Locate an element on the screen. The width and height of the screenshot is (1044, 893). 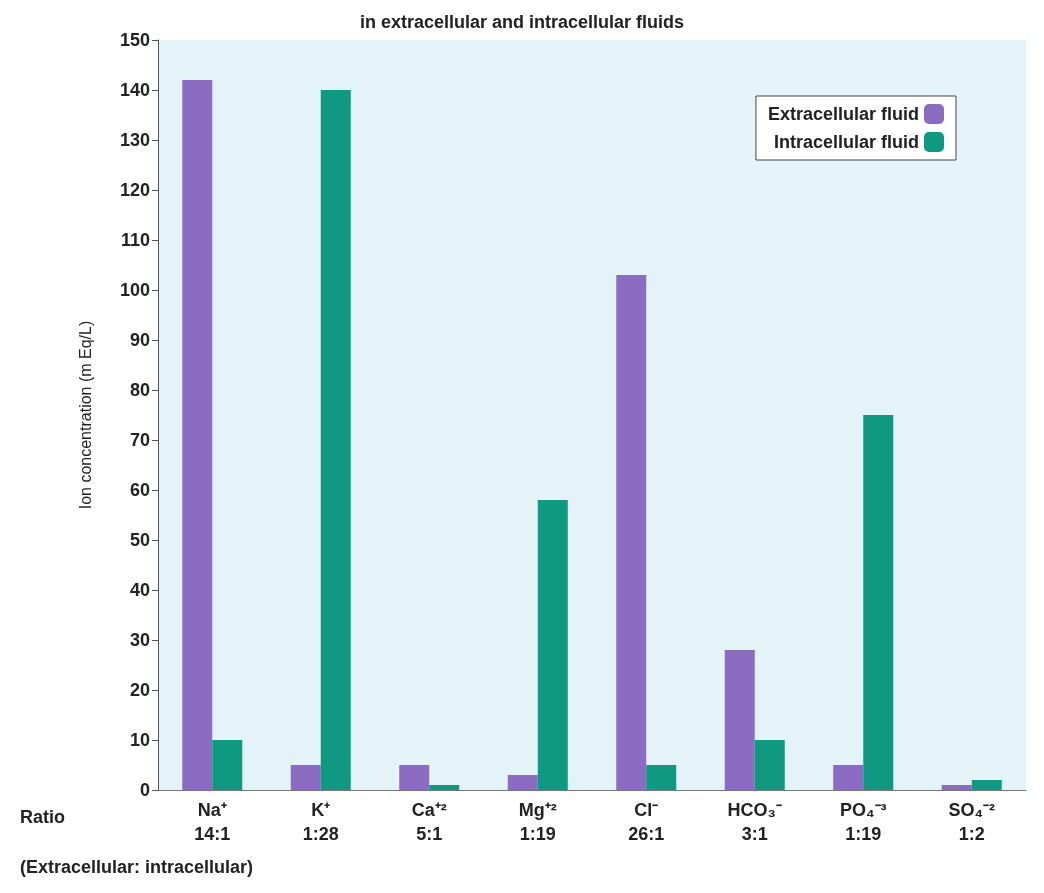
y-tick-label: 60 is located at coordinates (139, 490).